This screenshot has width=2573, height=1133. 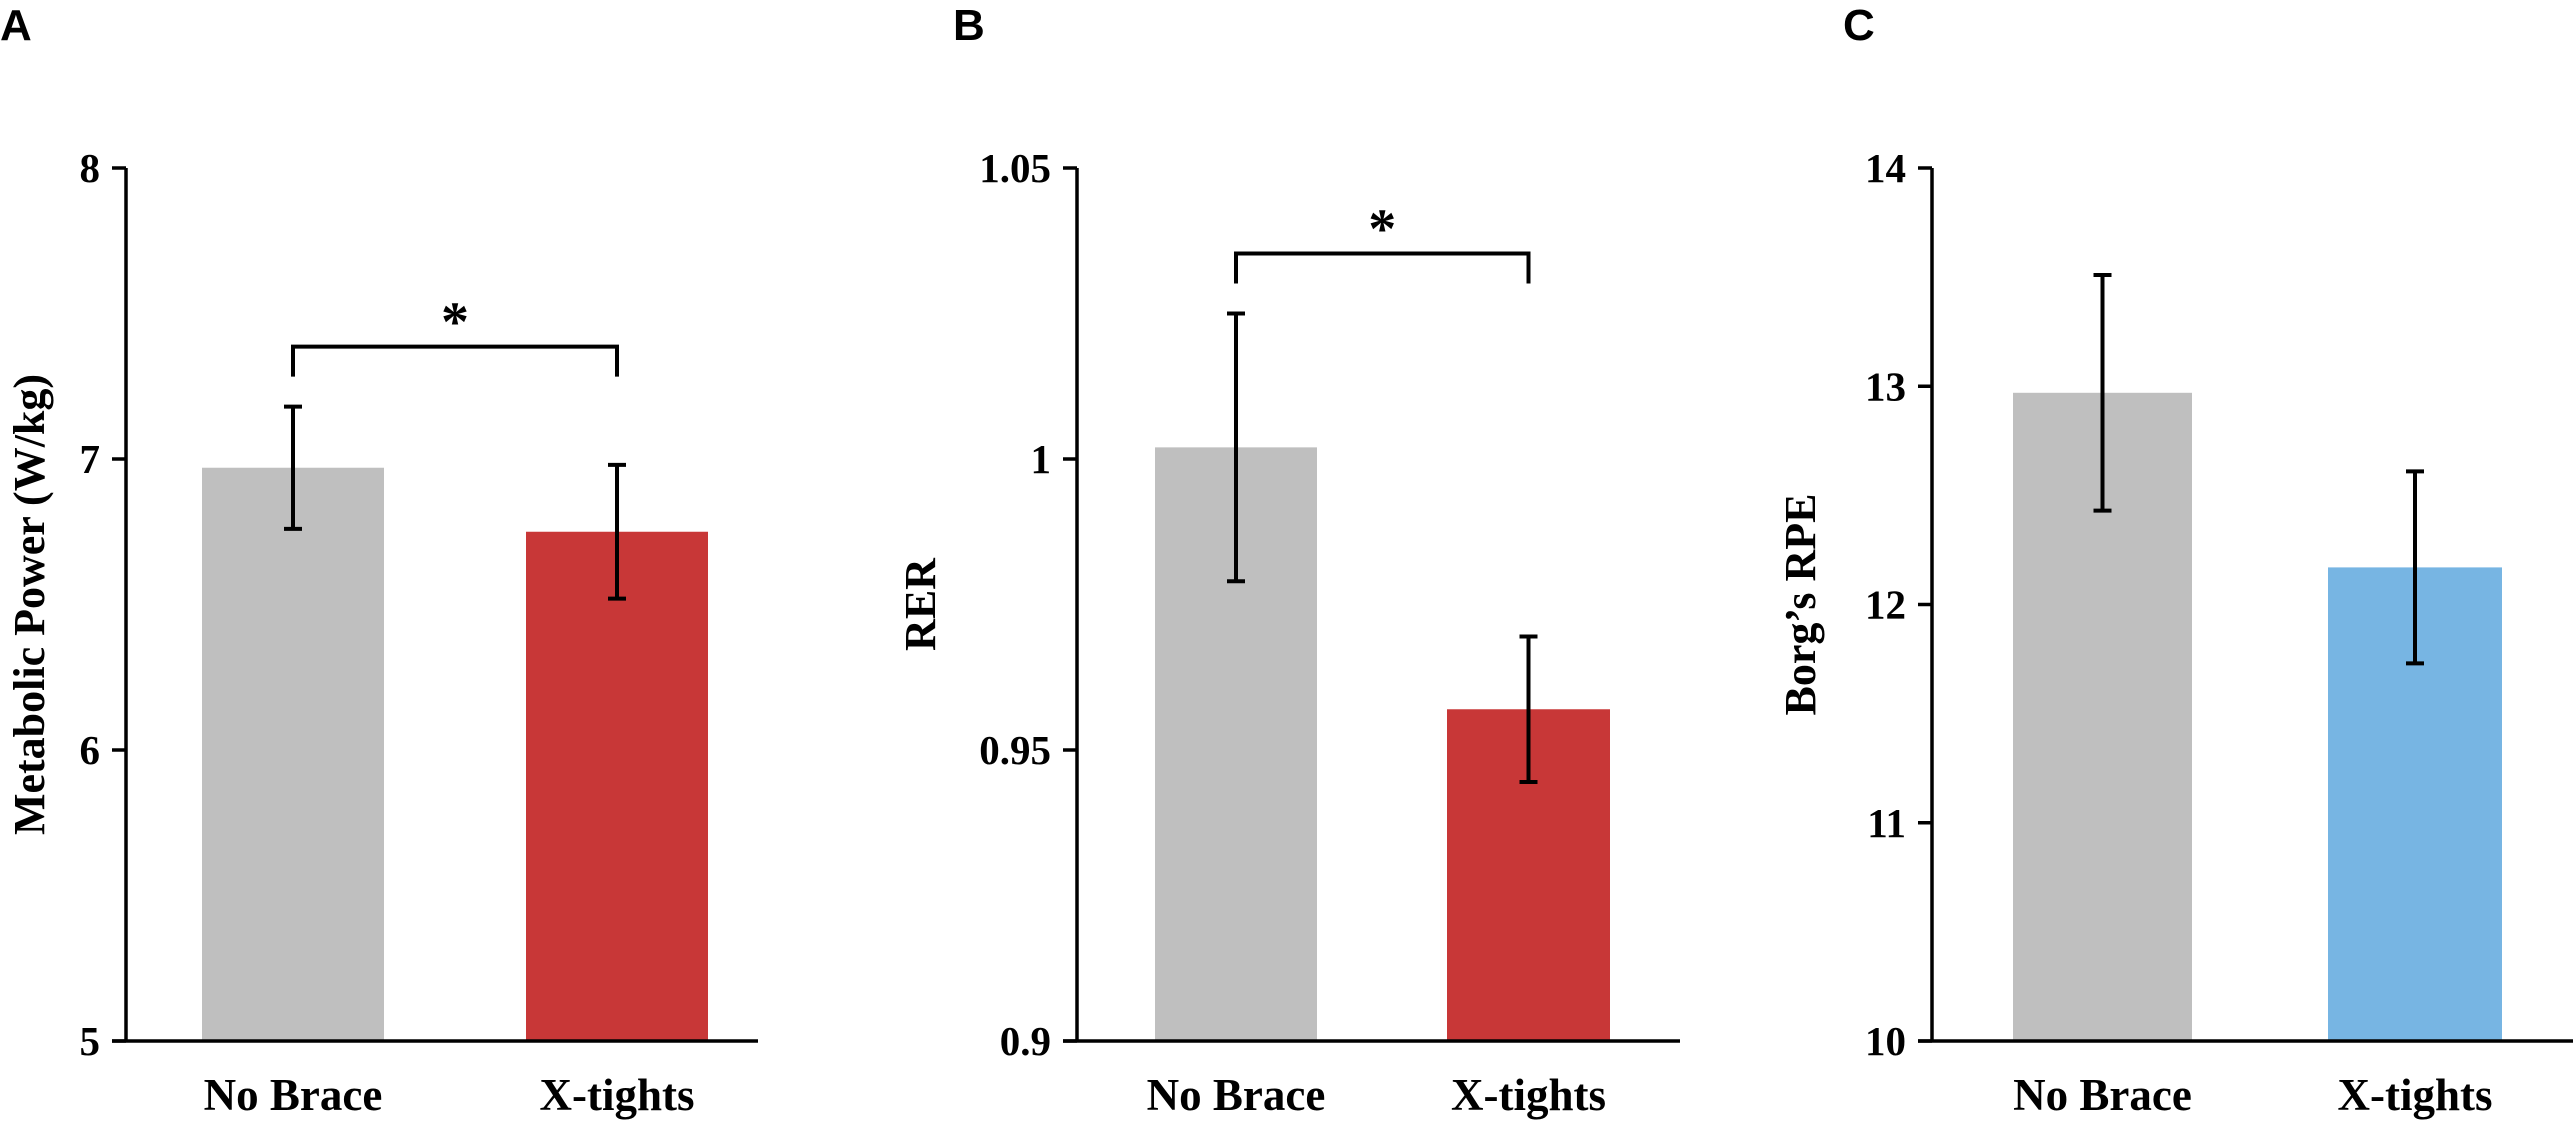 What do you see at coordinates (1886, 823) in the screenshot?
I see `y-tick-label: 11` at bounding box center [1886, 823].